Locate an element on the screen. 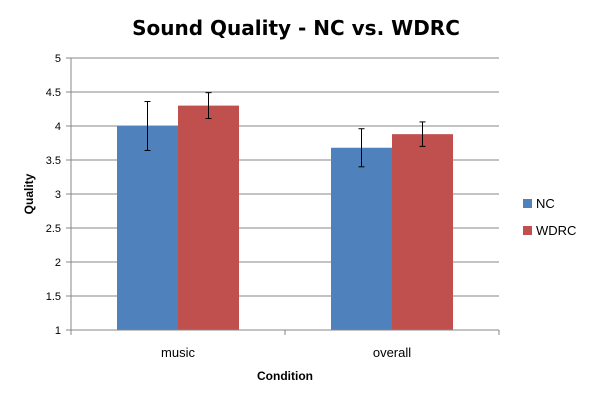  y-tick-label: 3.5 is located at coordinates (53, 161).